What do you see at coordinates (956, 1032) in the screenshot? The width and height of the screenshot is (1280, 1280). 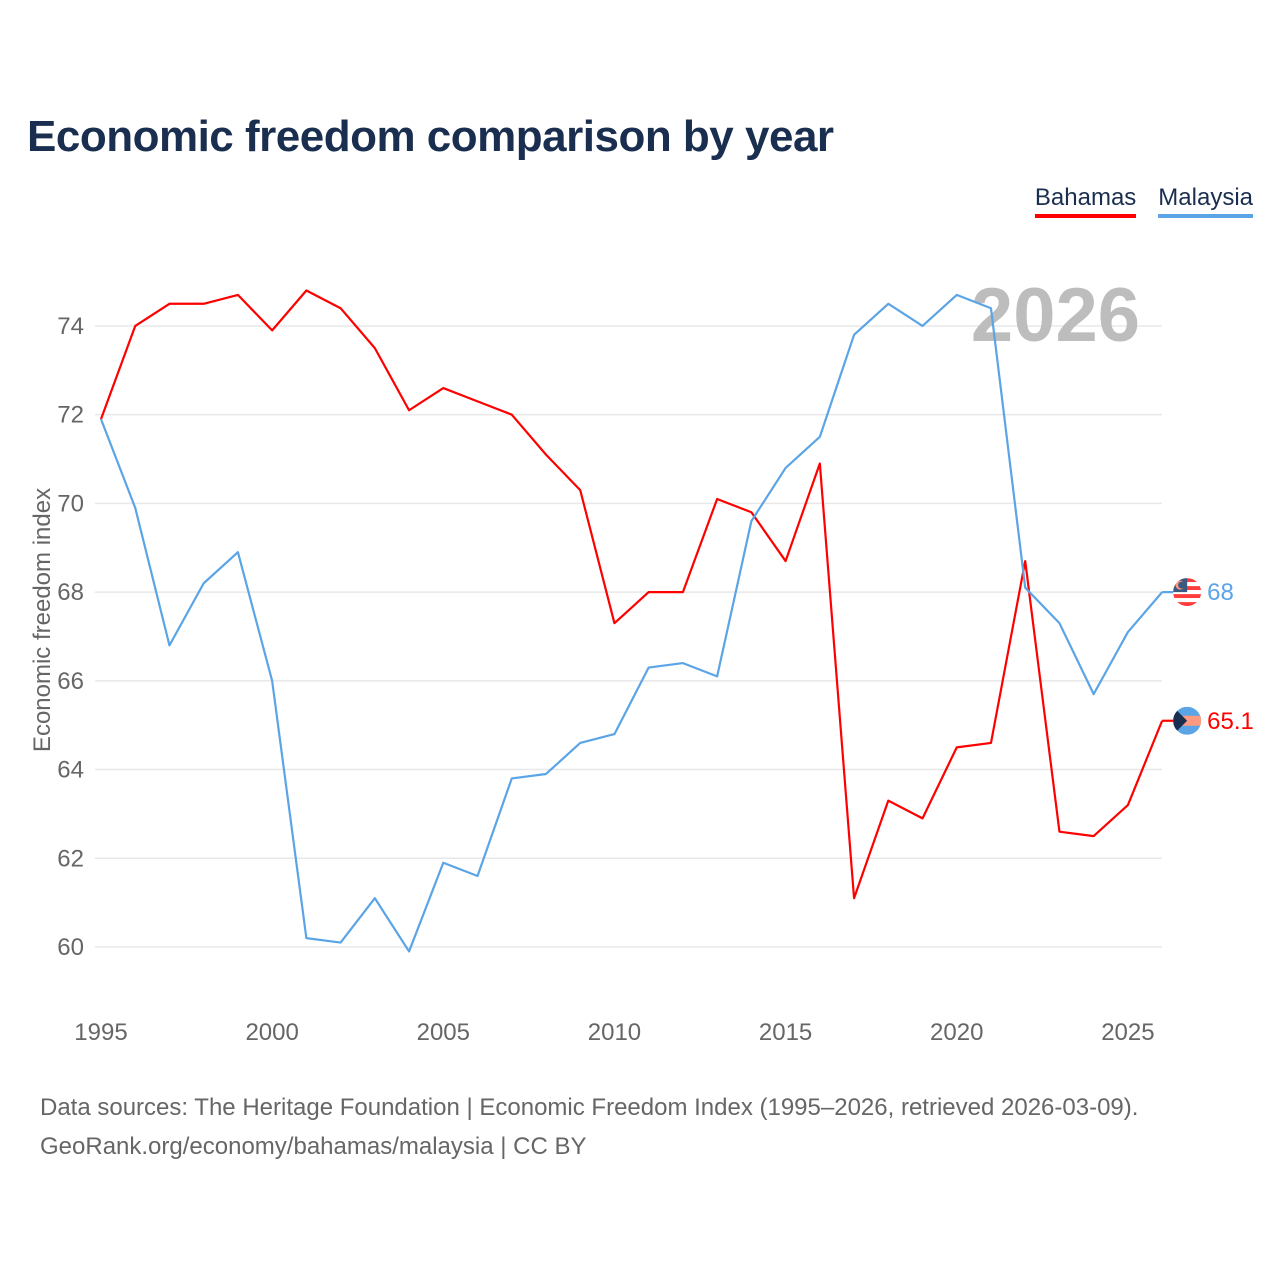 I see `x-tick-label: 2020` at bounding box center [956, 1032].